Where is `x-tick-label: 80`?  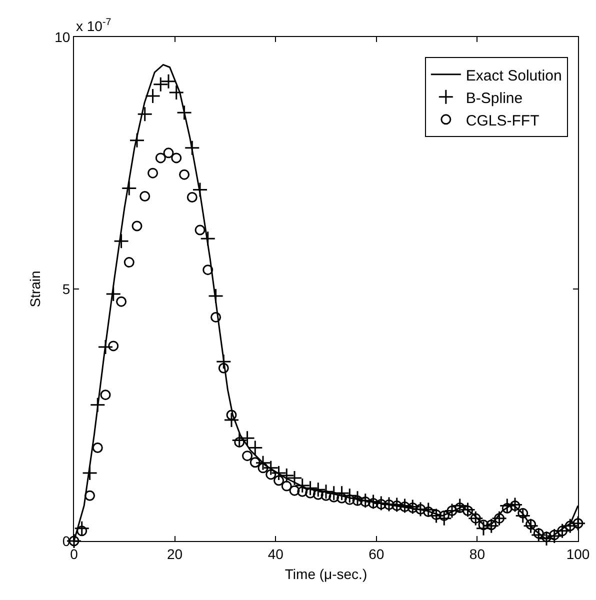 x-tick-label: 80 is located at coordinates (477, 554).